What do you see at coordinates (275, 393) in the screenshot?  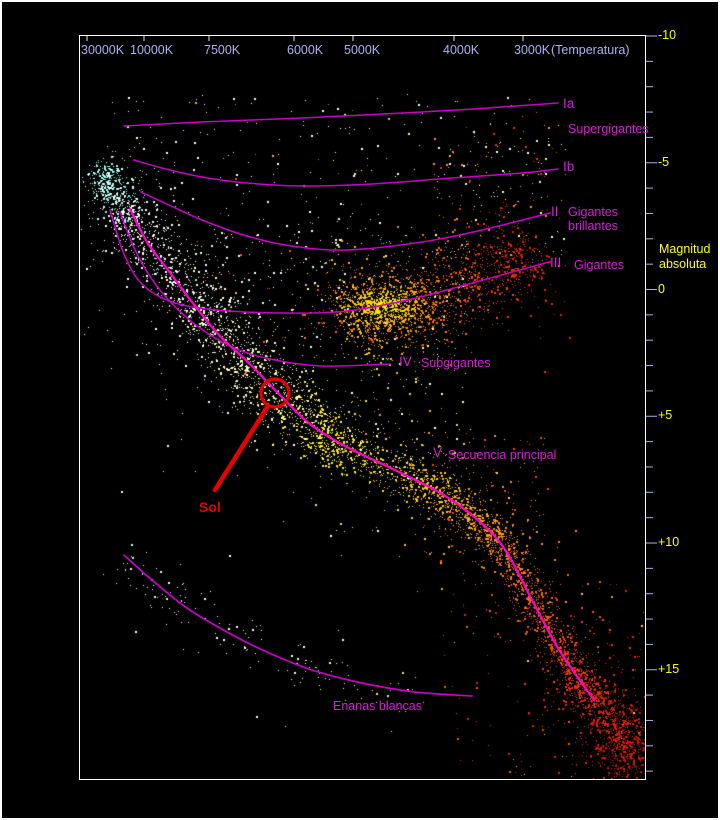 I see `sun-circle` at bounding box center [275, 393].